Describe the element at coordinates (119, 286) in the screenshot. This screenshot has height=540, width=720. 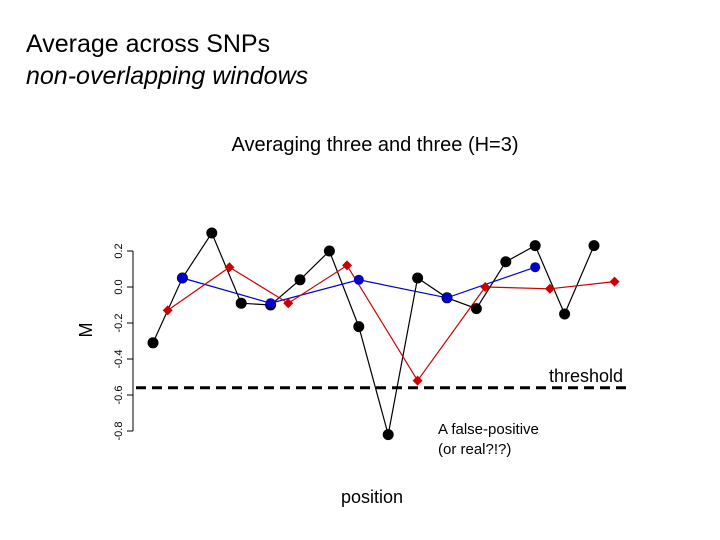
I see `y-tick-label: 0.0` at that location.